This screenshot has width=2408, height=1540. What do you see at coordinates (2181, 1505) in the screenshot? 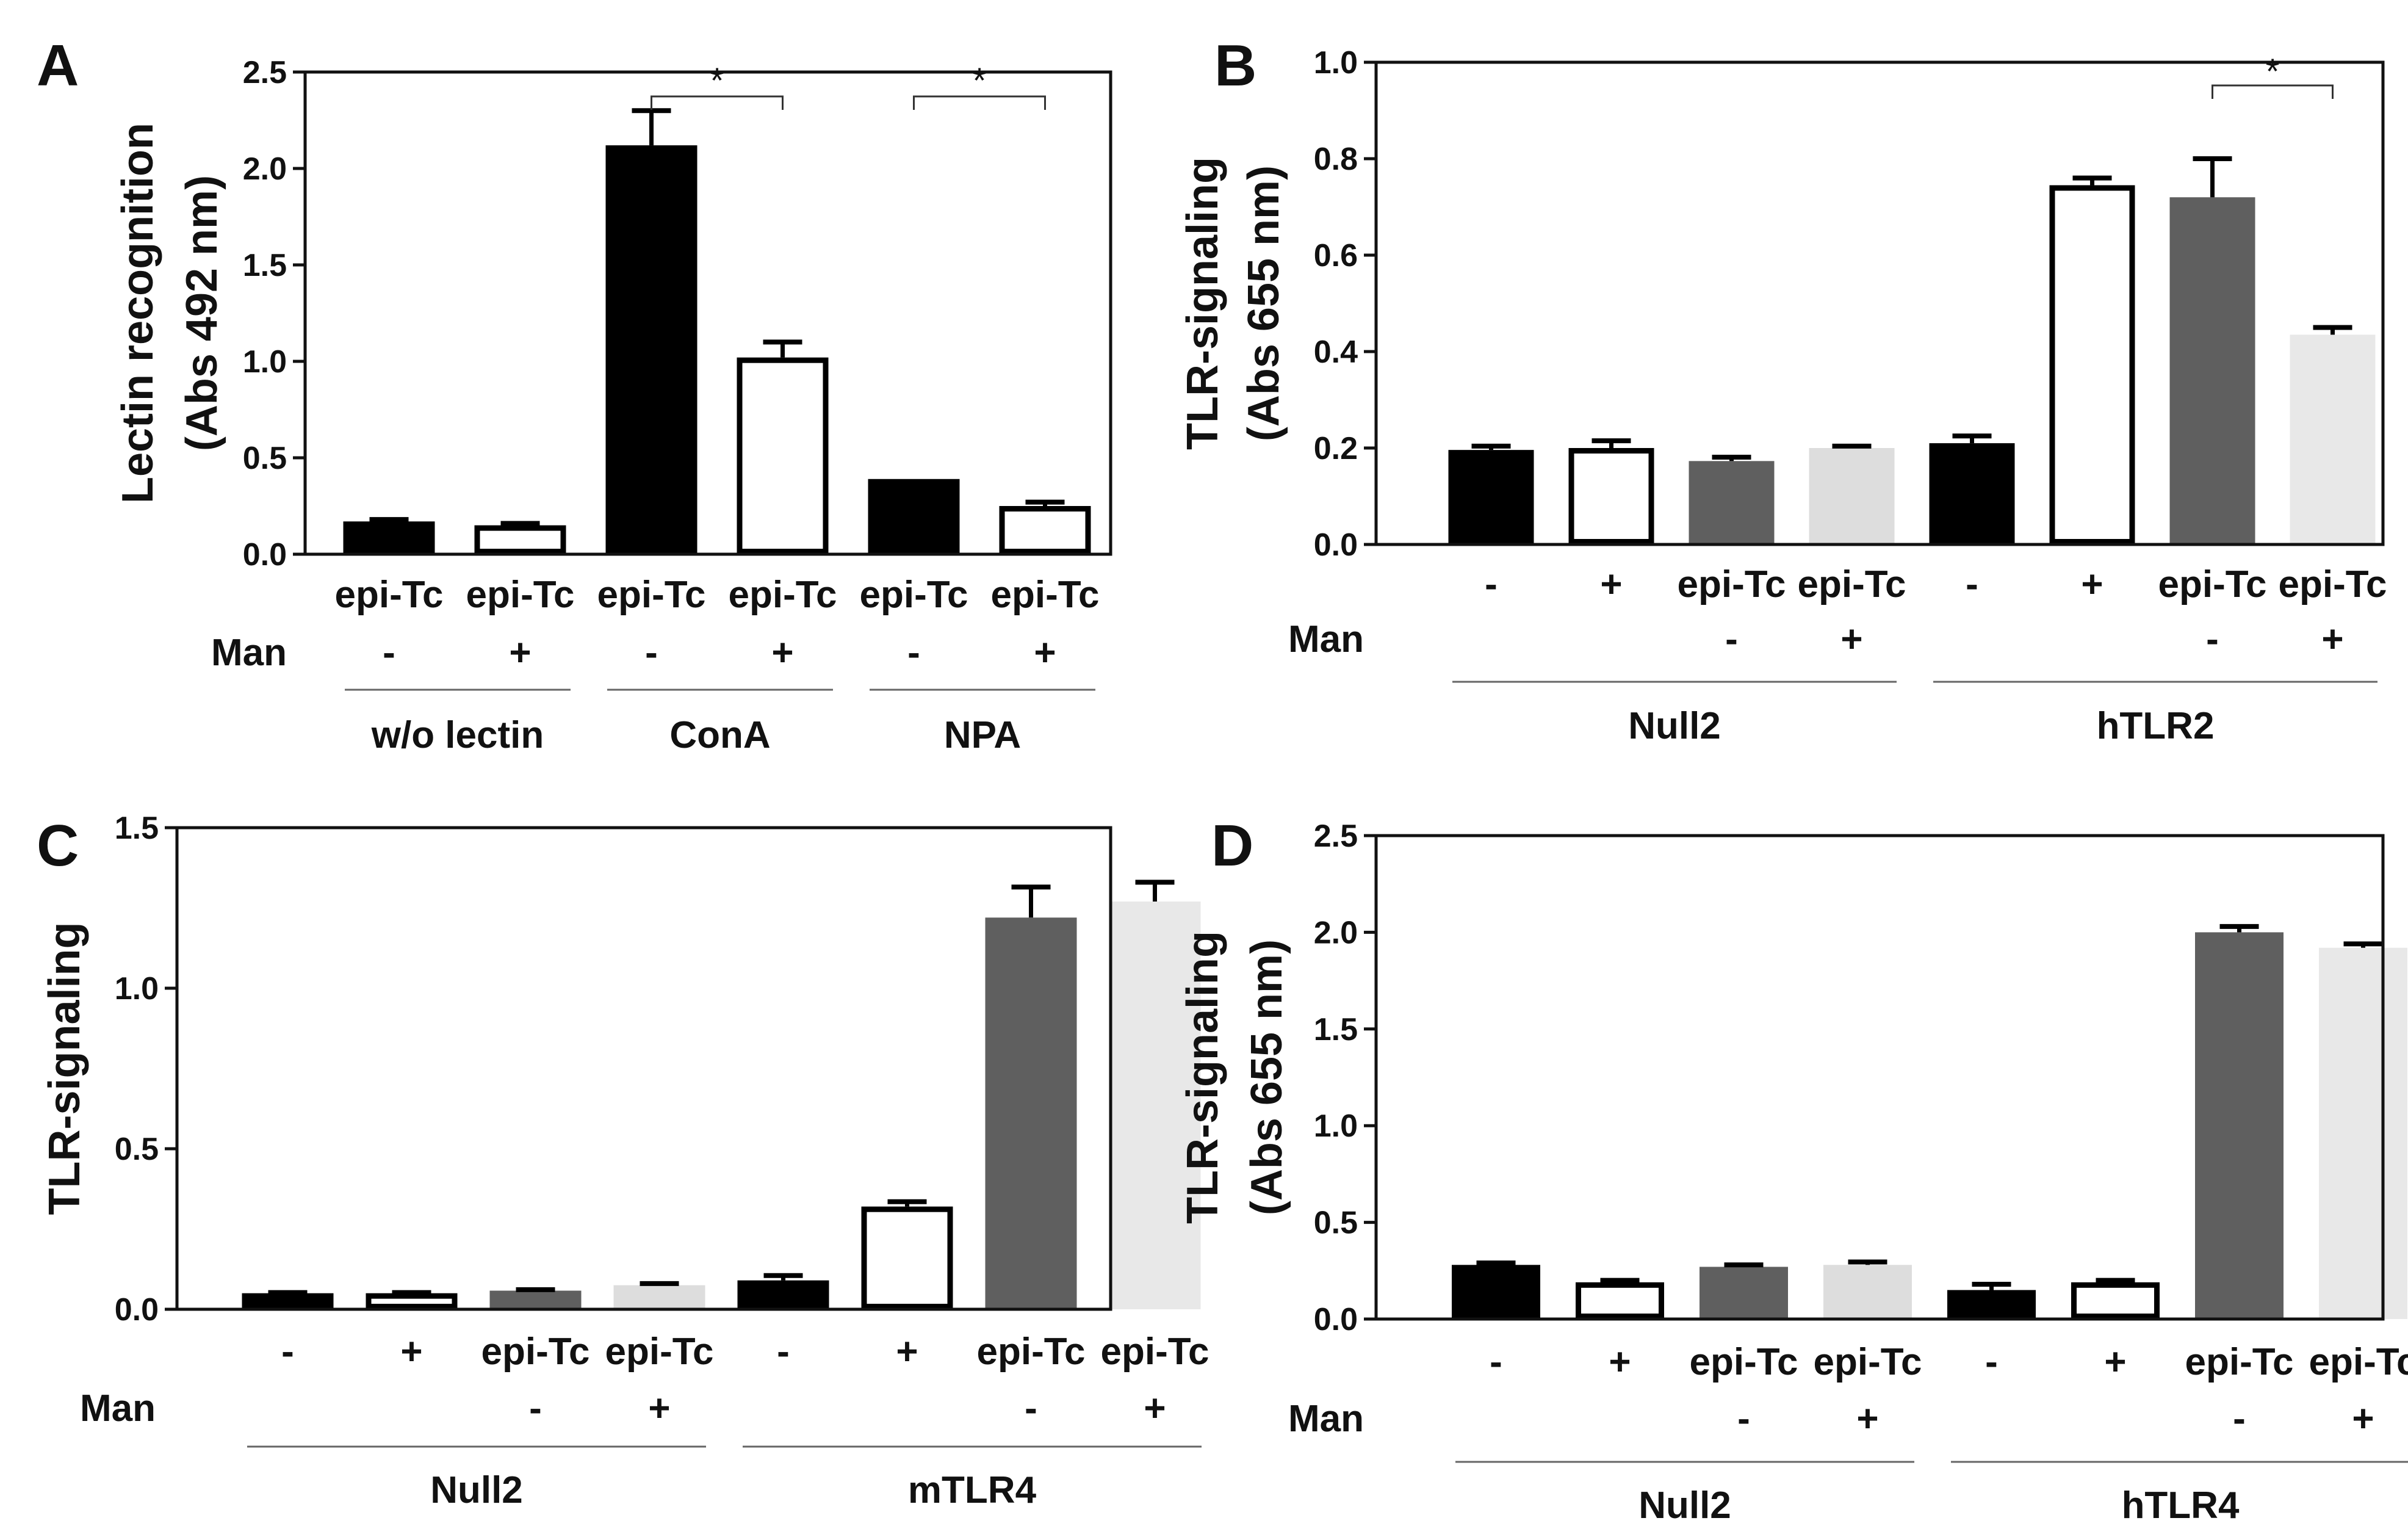
I see `group-label: hTLR4` at bounding box center [2181, 1505].